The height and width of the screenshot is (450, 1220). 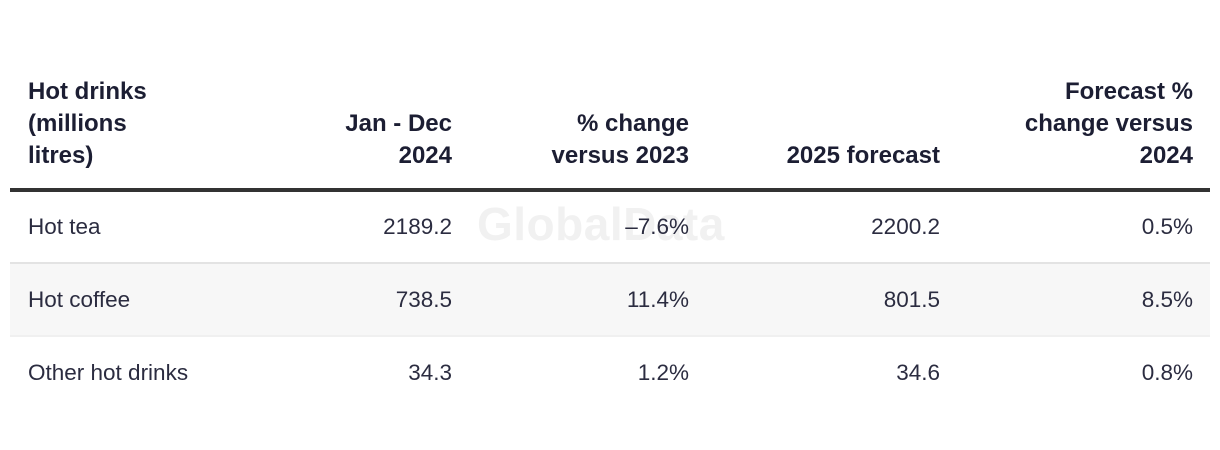 What do you see at coordinates (1128, 91) in the screenshot?
I see `col-header-forecast-pct-change-vs-2024-line: Forecast %` at bounding box center [1128, 91].